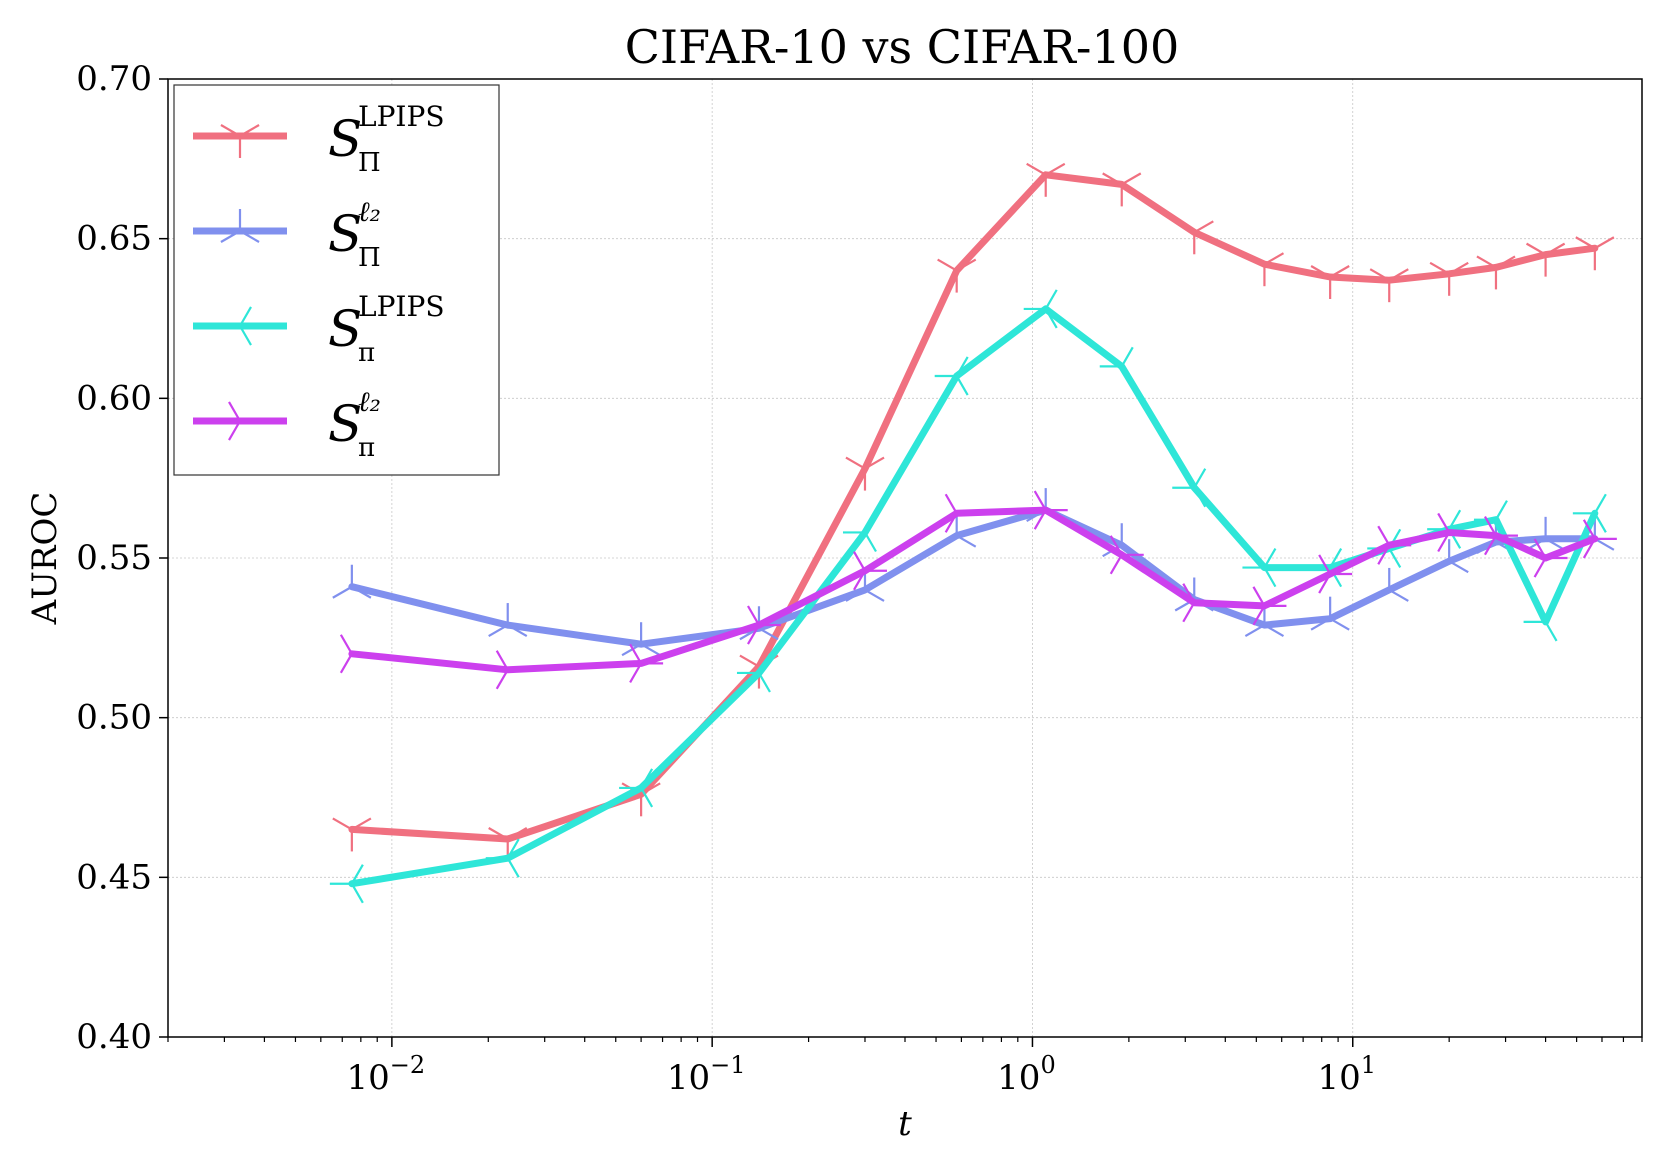  What do you see at coordinates (114, 1037) in the screenshot?
I see `y-tick-label: 0.40` at bounding box center [114, 1037].